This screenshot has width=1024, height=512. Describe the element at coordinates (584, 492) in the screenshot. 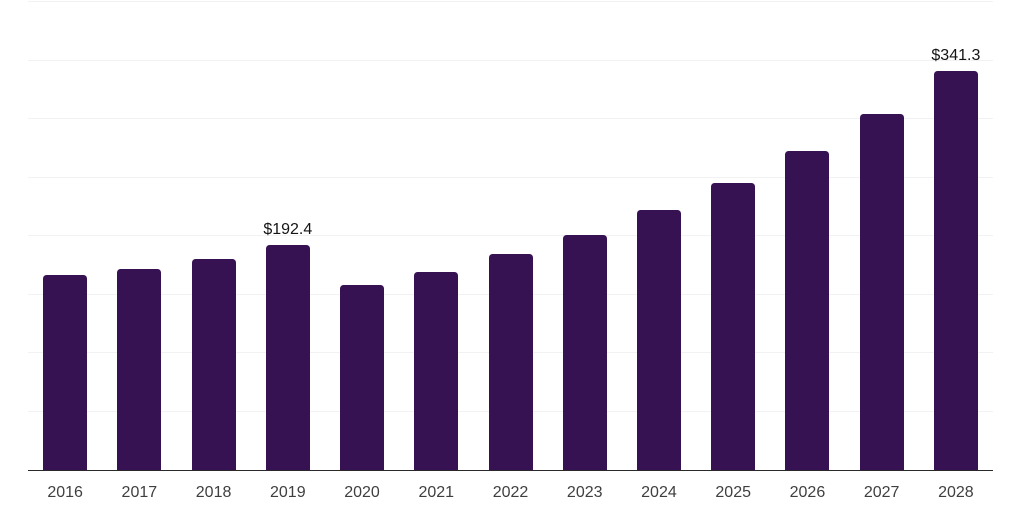

I see `x-tick-label-2023: 2023` at that location.